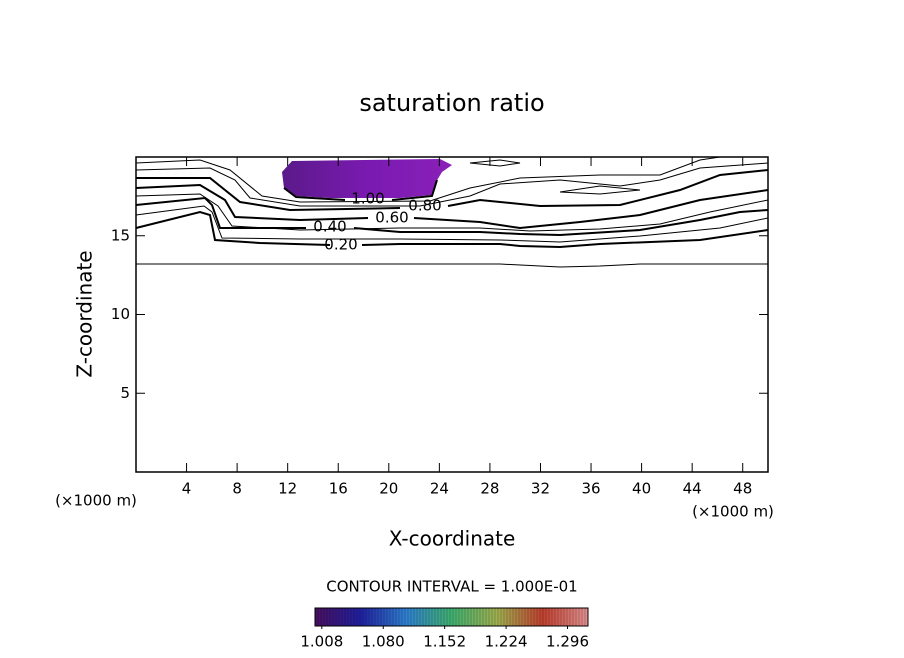 The image size is (904, 658). I want to click on x-tick-label: 16, so click(338, 489).